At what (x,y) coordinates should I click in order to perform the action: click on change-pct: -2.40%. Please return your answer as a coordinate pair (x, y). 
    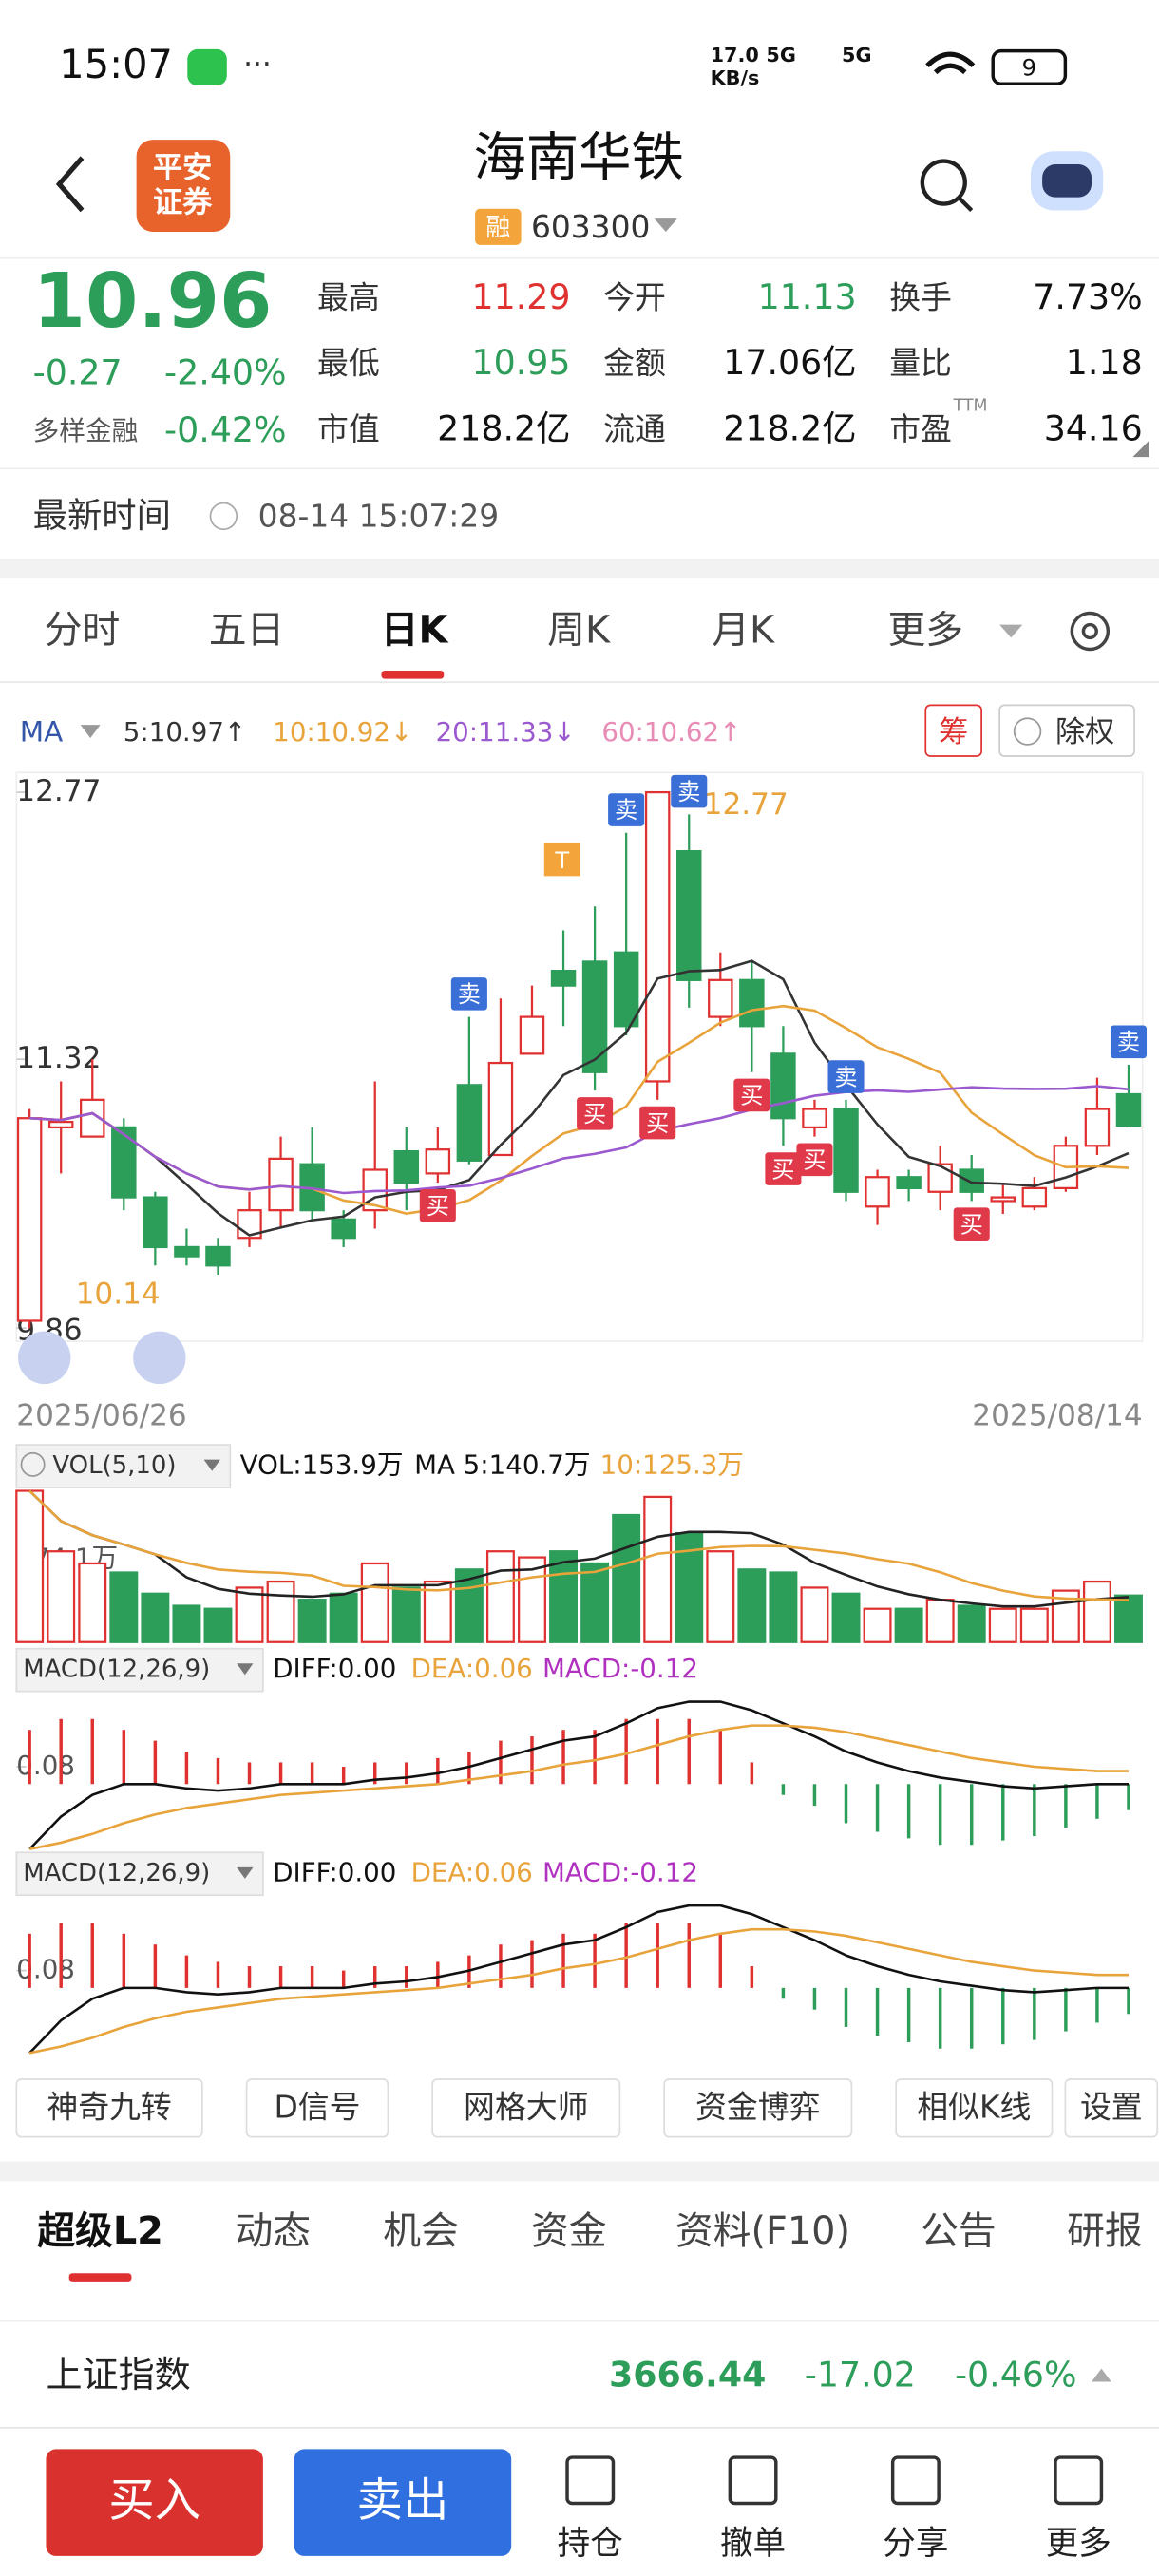
    Looking at the image, I should click on (225, 372).